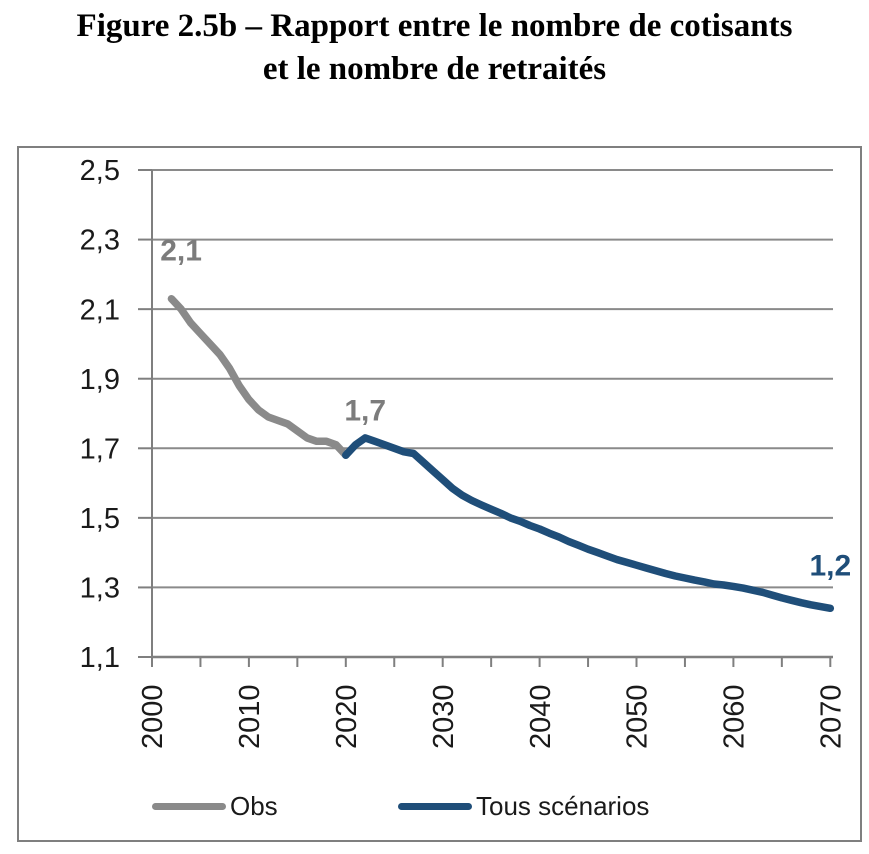 This screenshot has width=869, height=854. What do you see at coordinates (189, 806) in the screenshot?
I see `legend-swatch-obs` at bounding box center [189, 806].